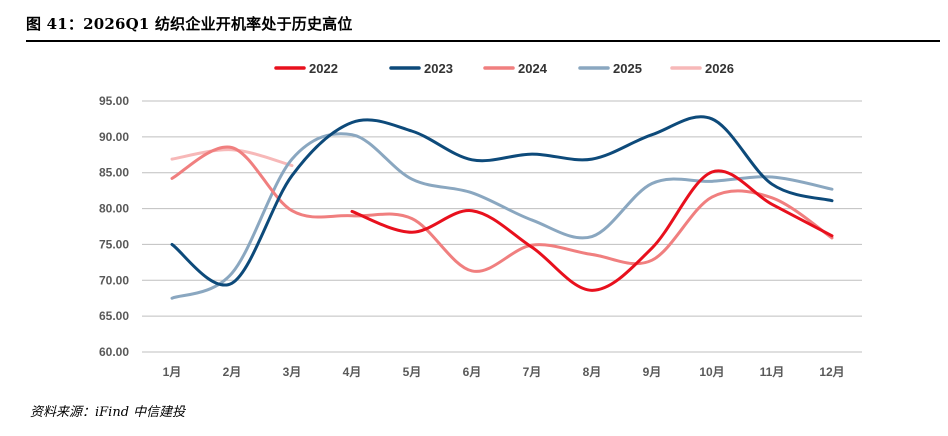 The image size is (948, 436). Describe the element at coordinates (504, 68) in the screenshot. I see `legend: 2022 2023 2024 2025 2026` at that location.